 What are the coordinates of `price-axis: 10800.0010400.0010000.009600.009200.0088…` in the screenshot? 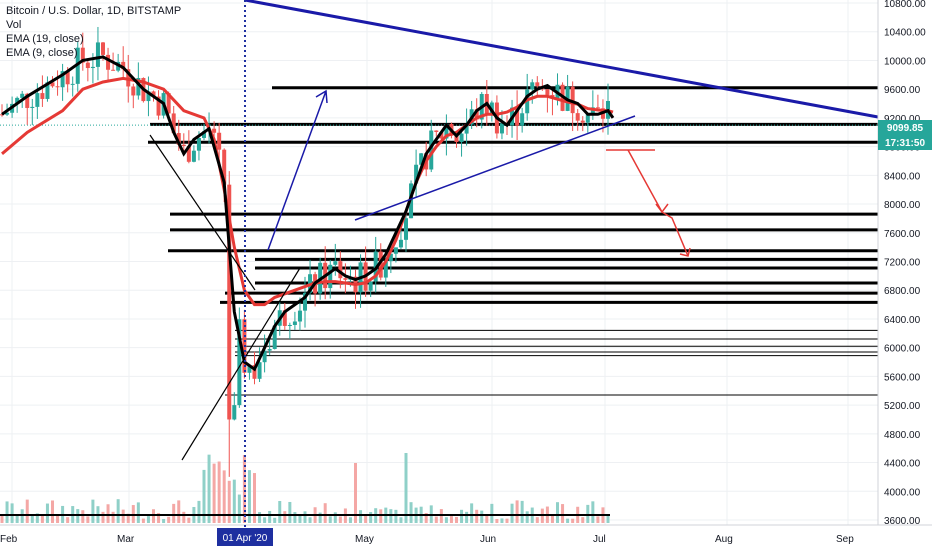 It's located at (905, 263).